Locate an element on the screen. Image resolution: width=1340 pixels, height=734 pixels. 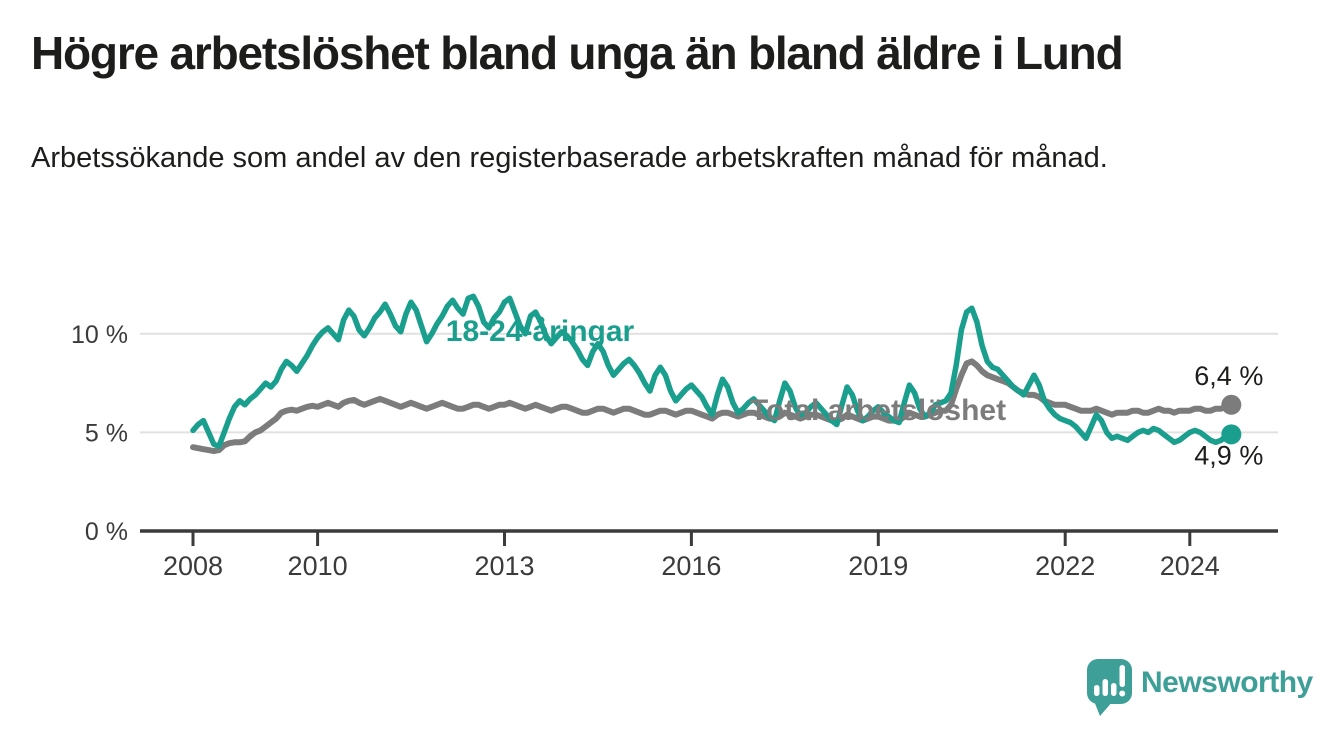
x-axis: 2008 2010 2013 2016 2019 2022 2024 is located at coordinates (709, 555).